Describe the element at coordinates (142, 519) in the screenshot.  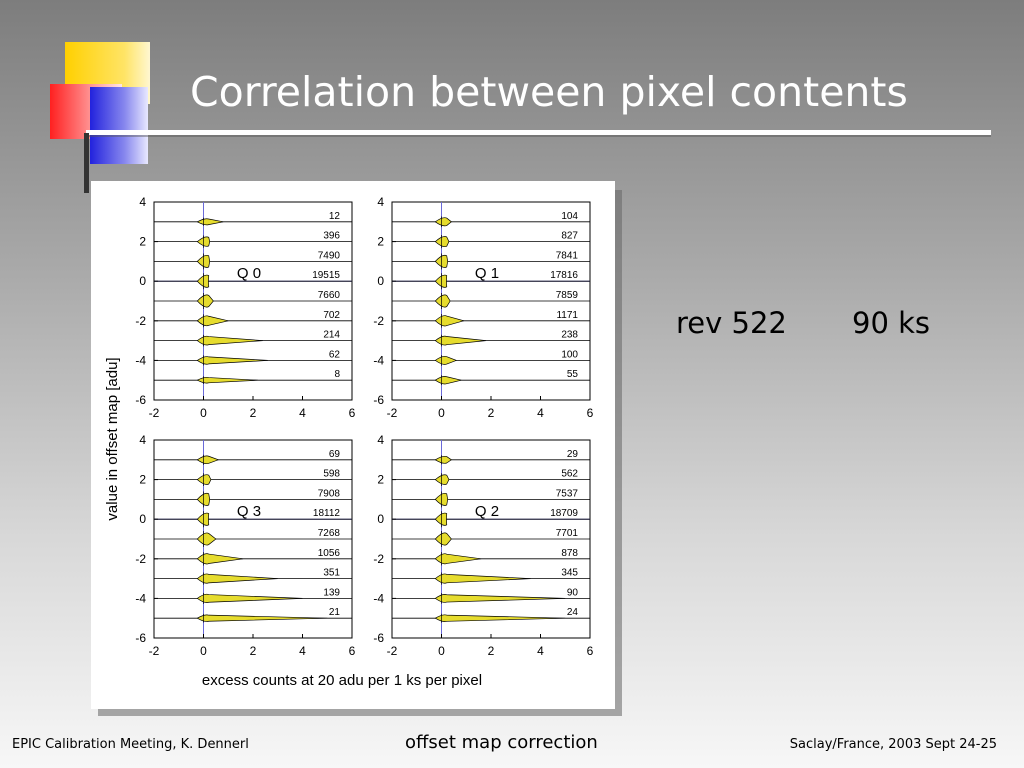
I see `q3-ytick-label: 0` at that location.